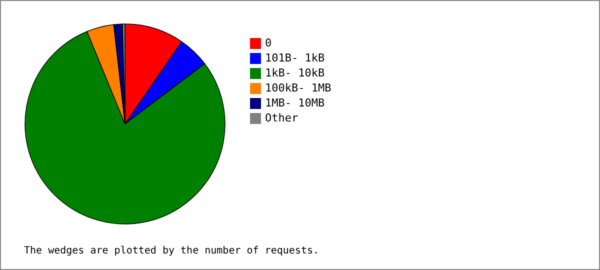 This screenshot has height=270, width=600. I want to click on text: The wedges are plotted by the number of requests., so click(172, 251).